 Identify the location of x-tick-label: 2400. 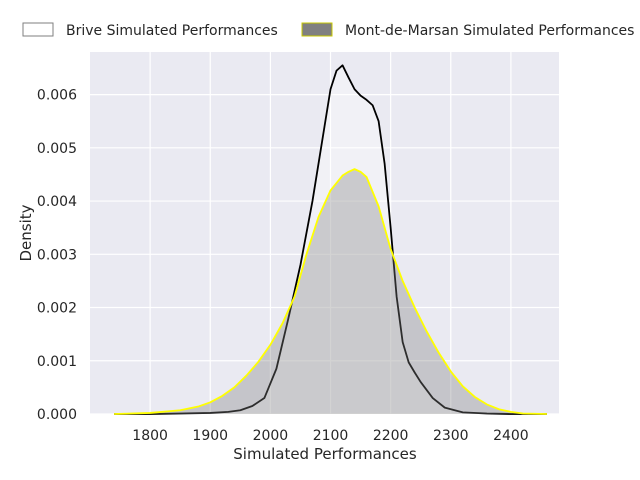
(511, 436).